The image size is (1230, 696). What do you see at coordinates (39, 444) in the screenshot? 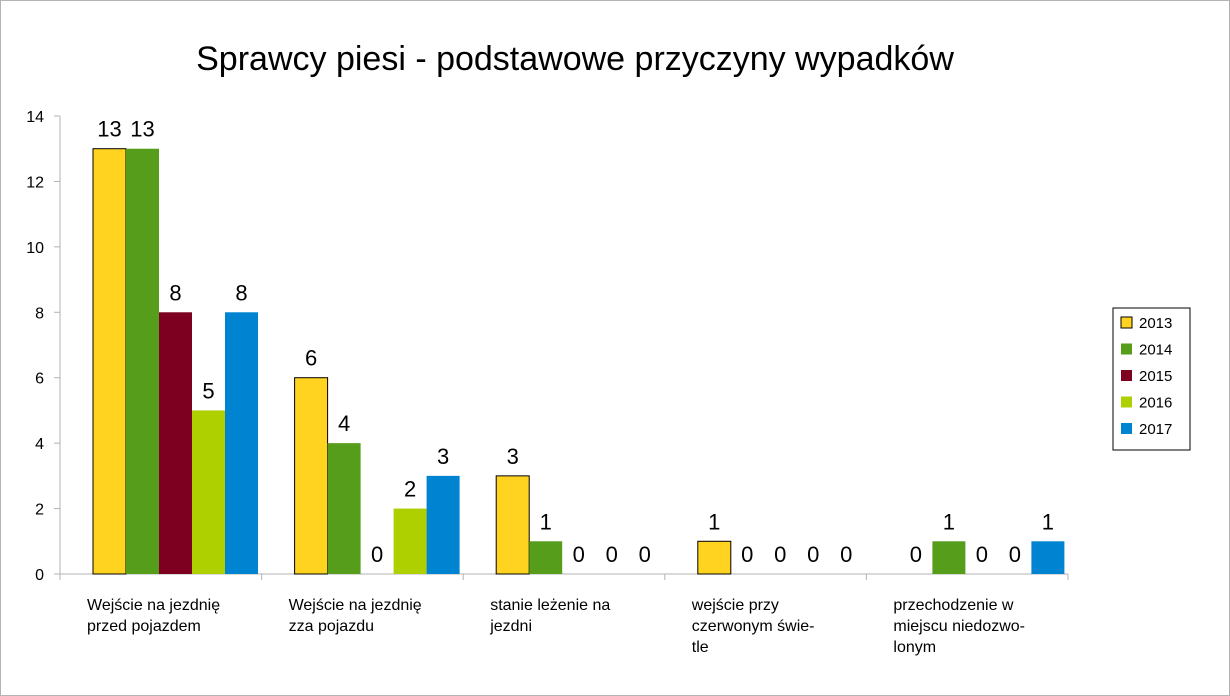
I see `y-tick-label: 4` at bounding box center [39, 444].